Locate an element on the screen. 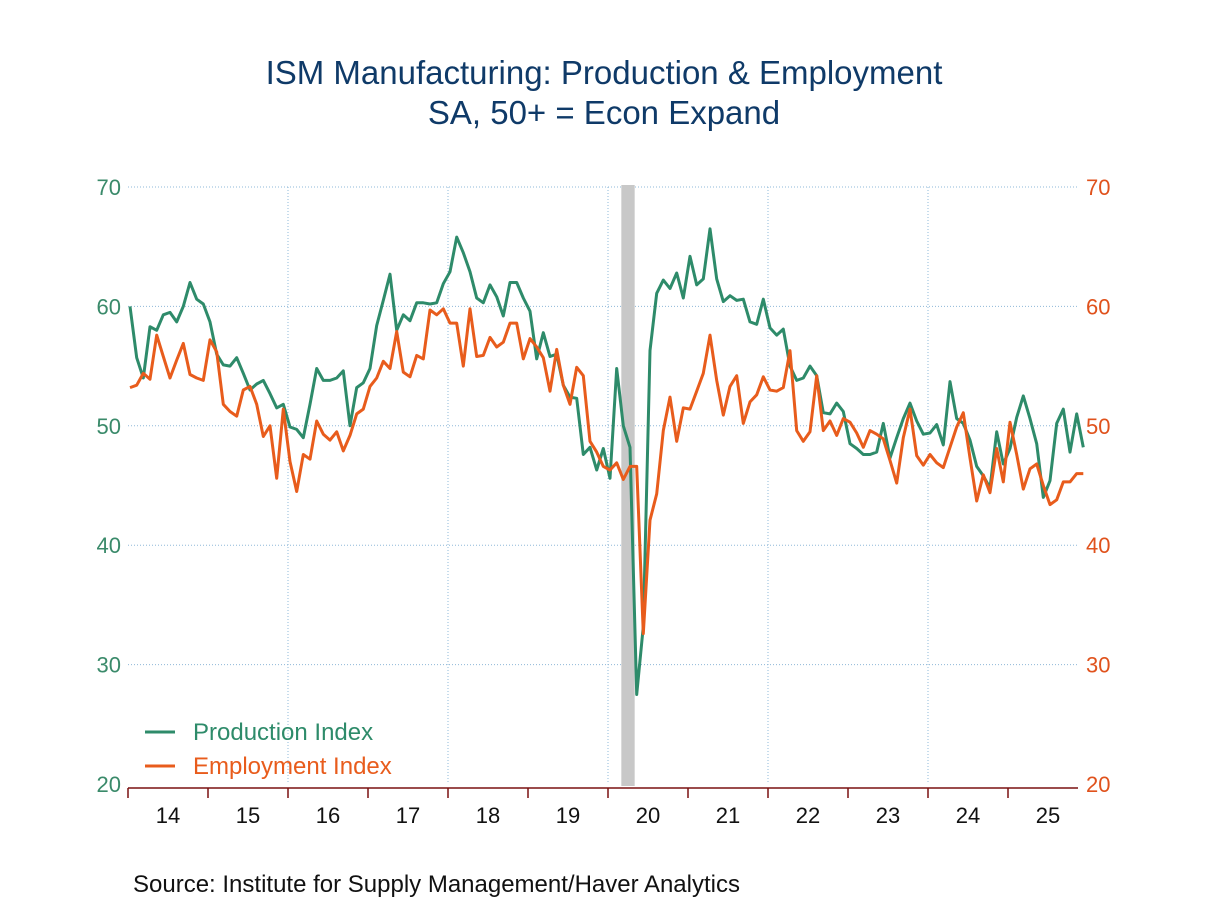  x-tick-label: 24 is located at coordinates (968, 815).